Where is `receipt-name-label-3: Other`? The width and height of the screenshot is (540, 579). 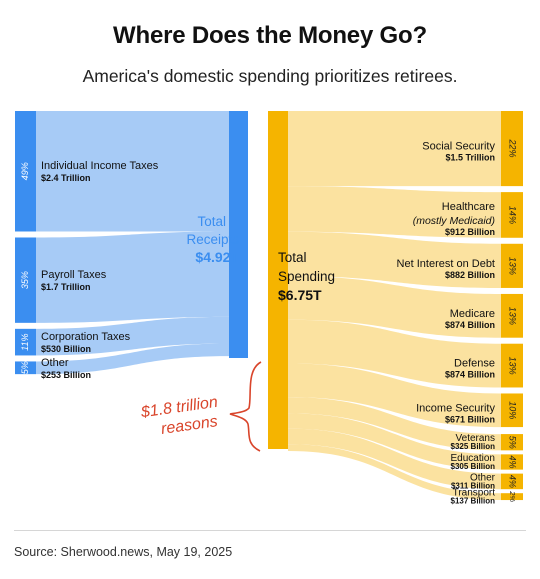 receipt-name-label-3: Other is located at coordinates (55, 363).